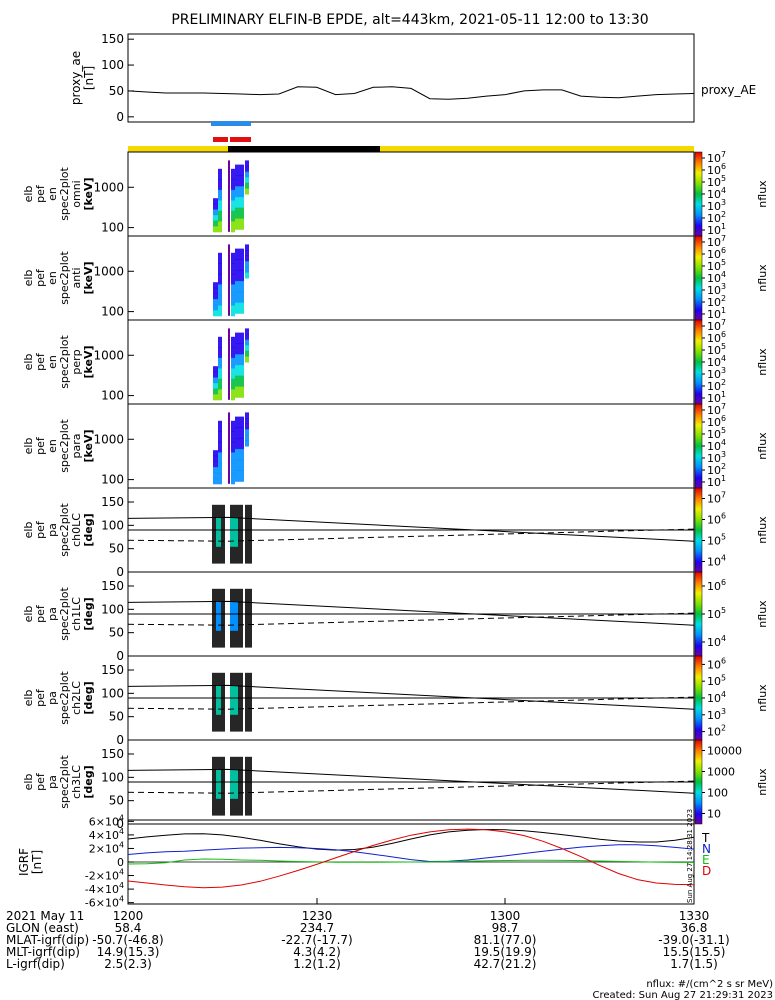  Describe the element at coordinates (717, 793) in the screenshot. I see `colorbar-ch3LC-tick-1: 100` at that location.